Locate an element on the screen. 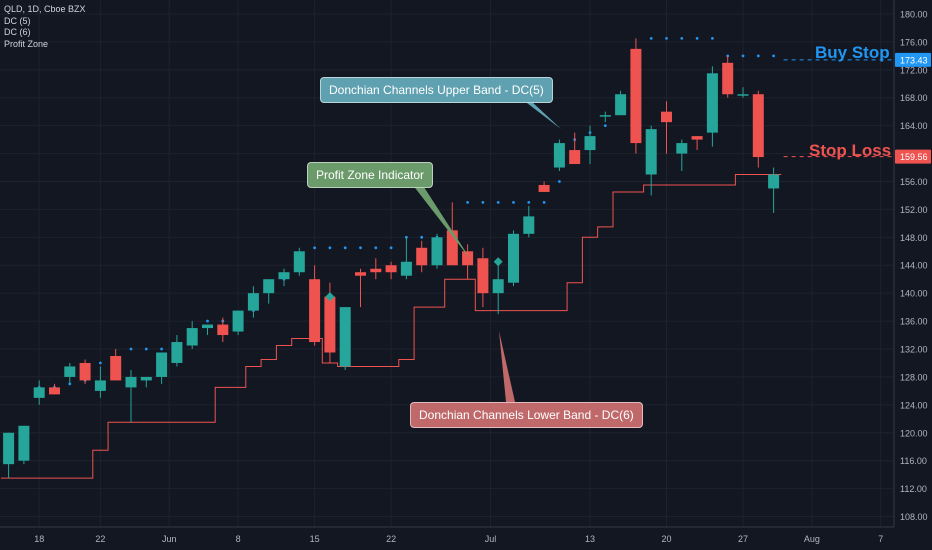  legend-dc6: DC (6) is located at coordinates (17, 32).